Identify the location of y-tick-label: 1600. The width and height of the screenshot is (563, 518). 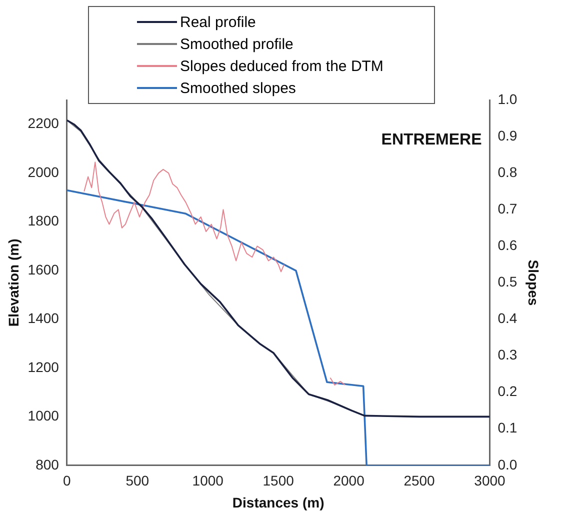
(44, 269).